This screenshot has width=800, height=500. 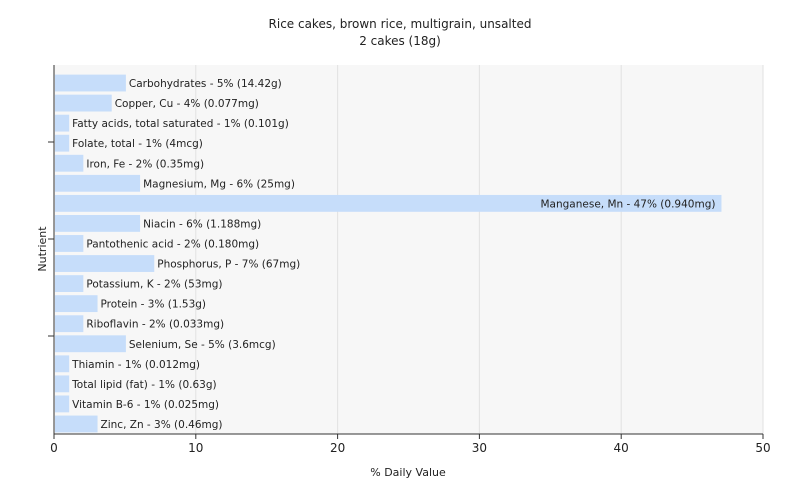 I want to click on x-tick-label: 20, so click(x=337, y=448).